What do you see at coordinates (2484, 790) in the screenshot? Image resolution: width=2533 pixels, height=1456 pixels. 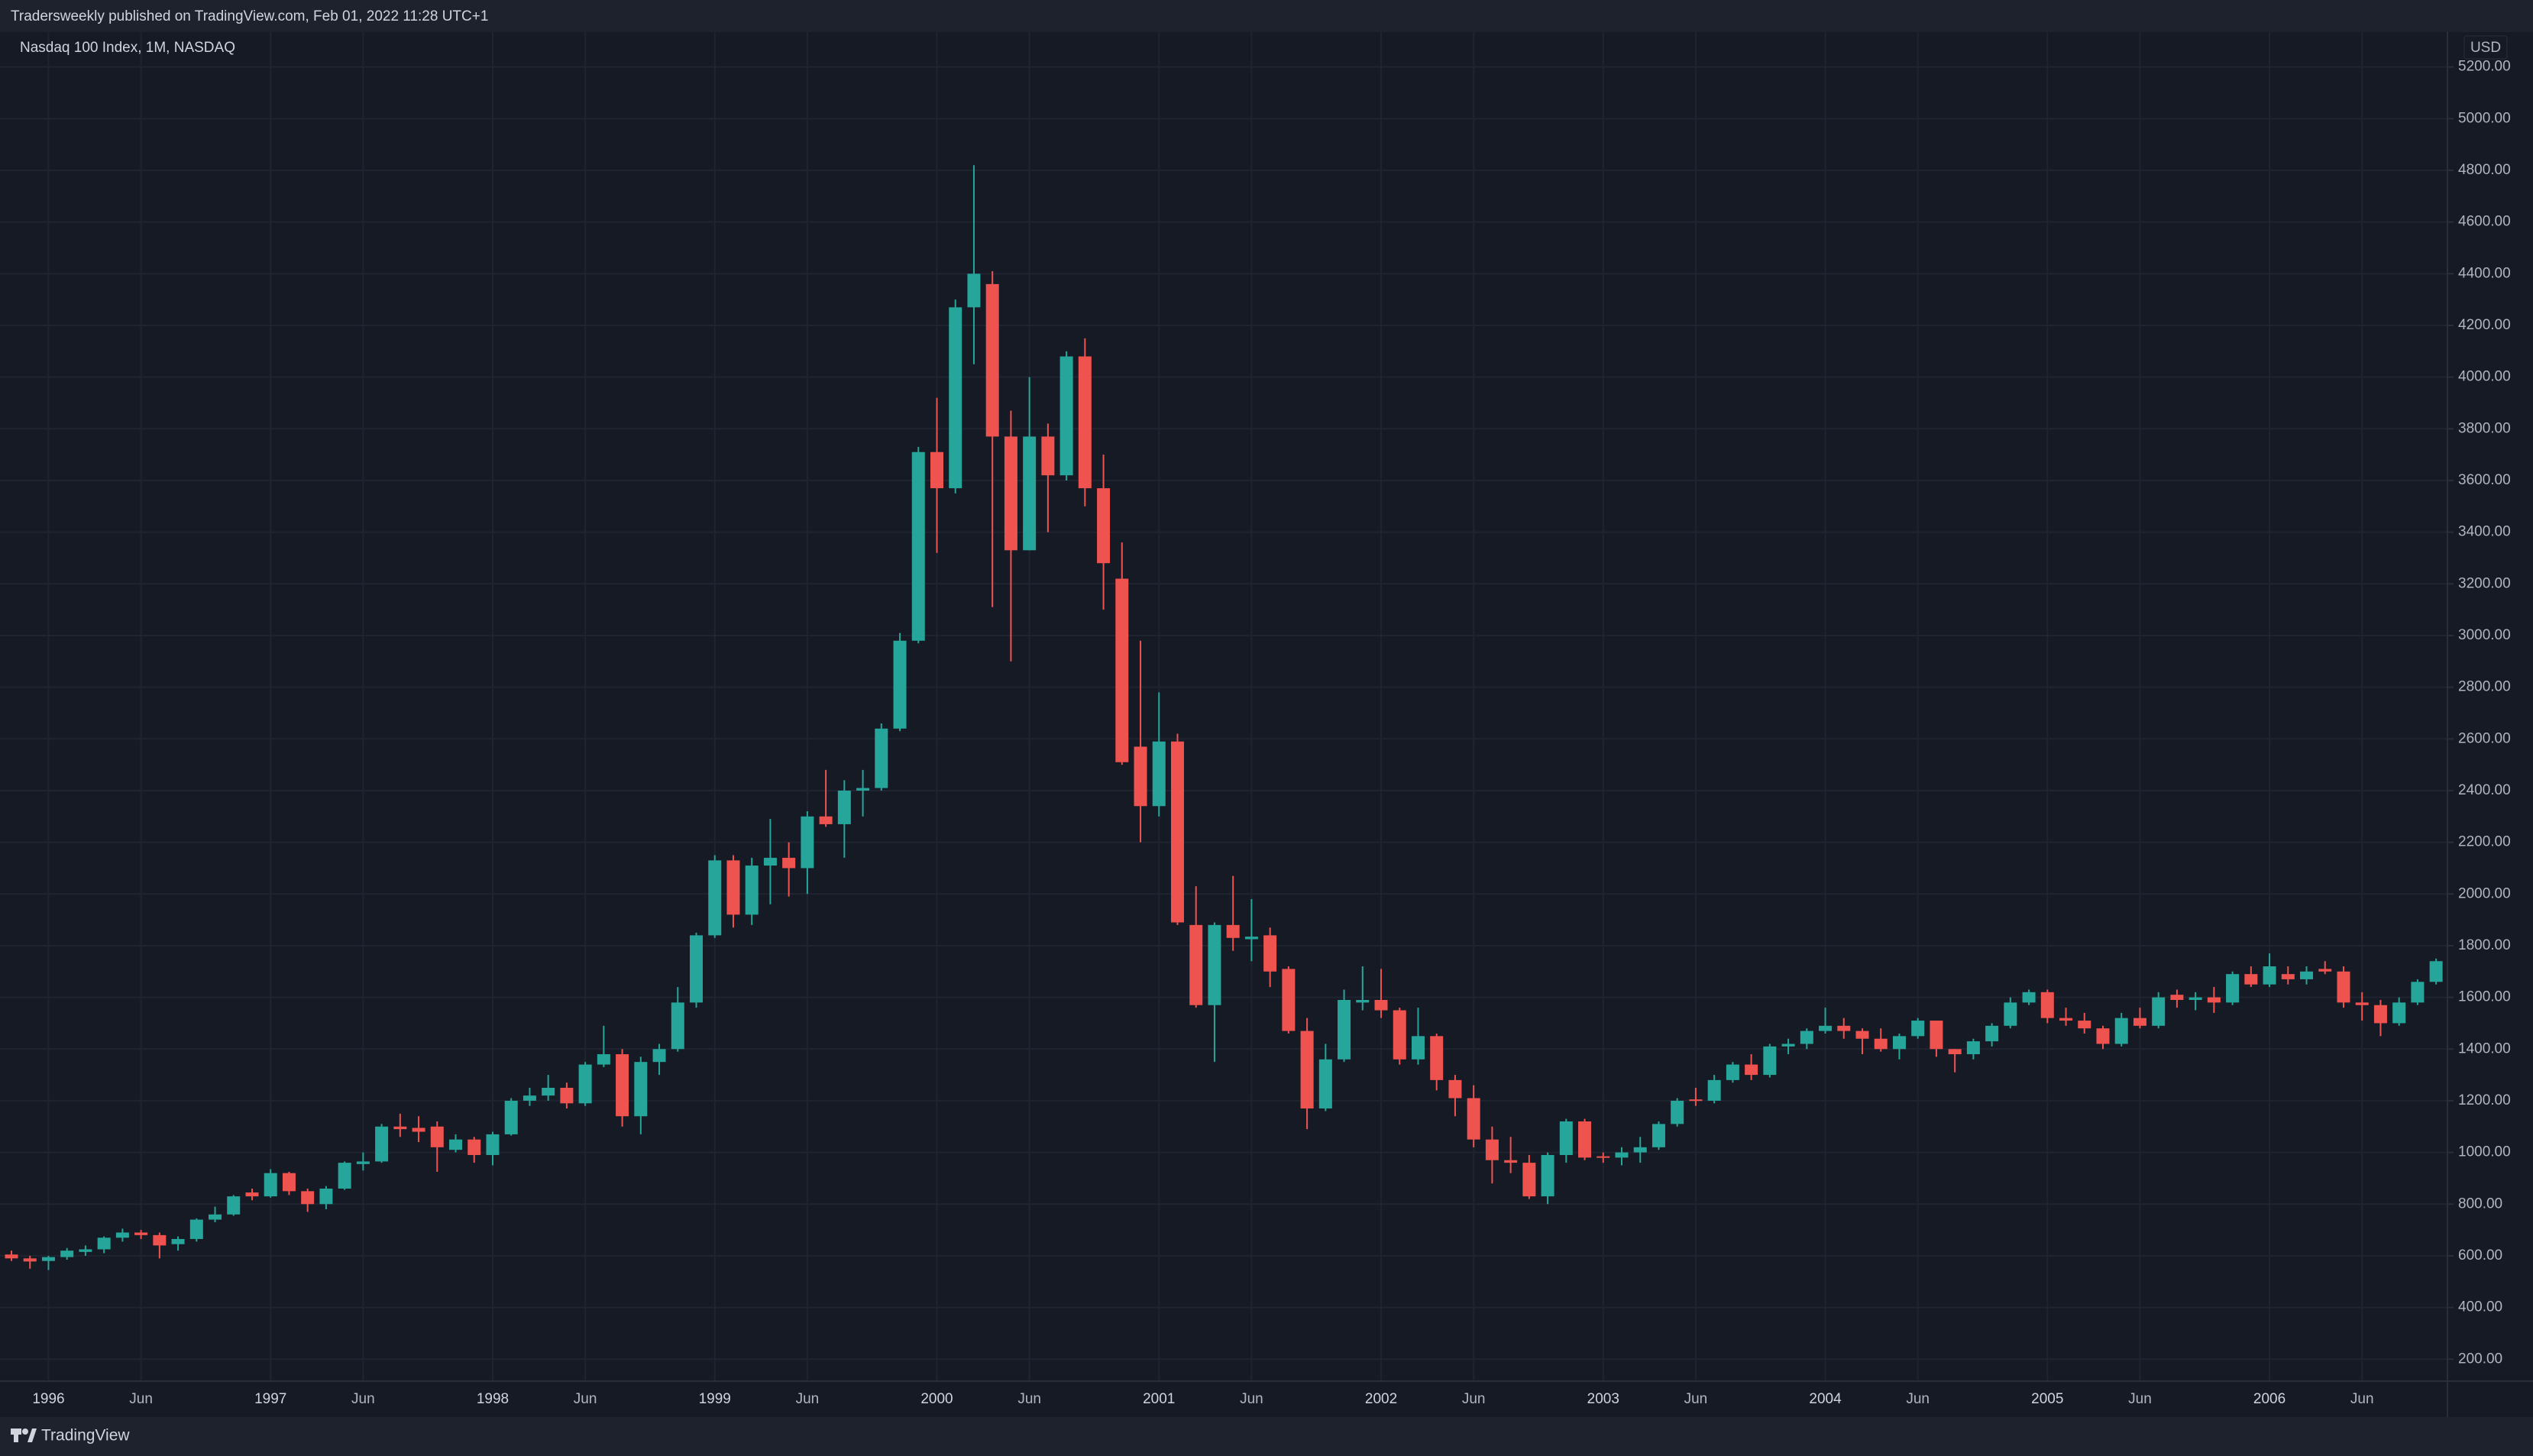 I see `y-tick-label: 2400.00` at bounding box center [2484, 790].